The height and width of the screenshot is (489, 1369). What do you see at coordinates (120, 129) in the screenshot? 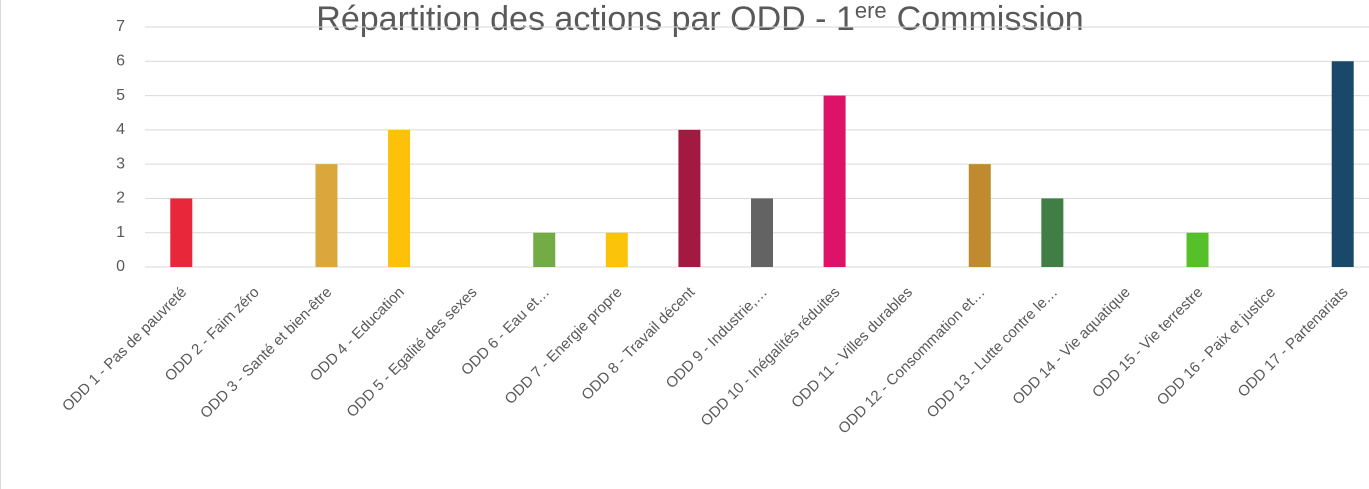
I see `y-tick-label: 4` at bounding box center [120, 129].